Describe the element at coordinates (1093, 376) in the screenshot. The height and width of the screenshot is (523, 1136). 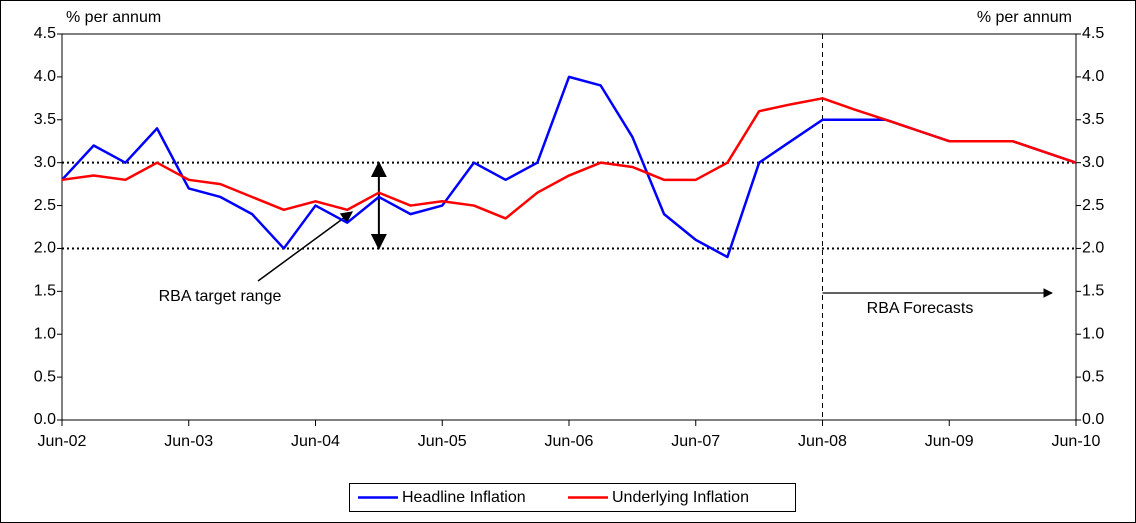
I see `y2-tick-label: 0.5` at that location.